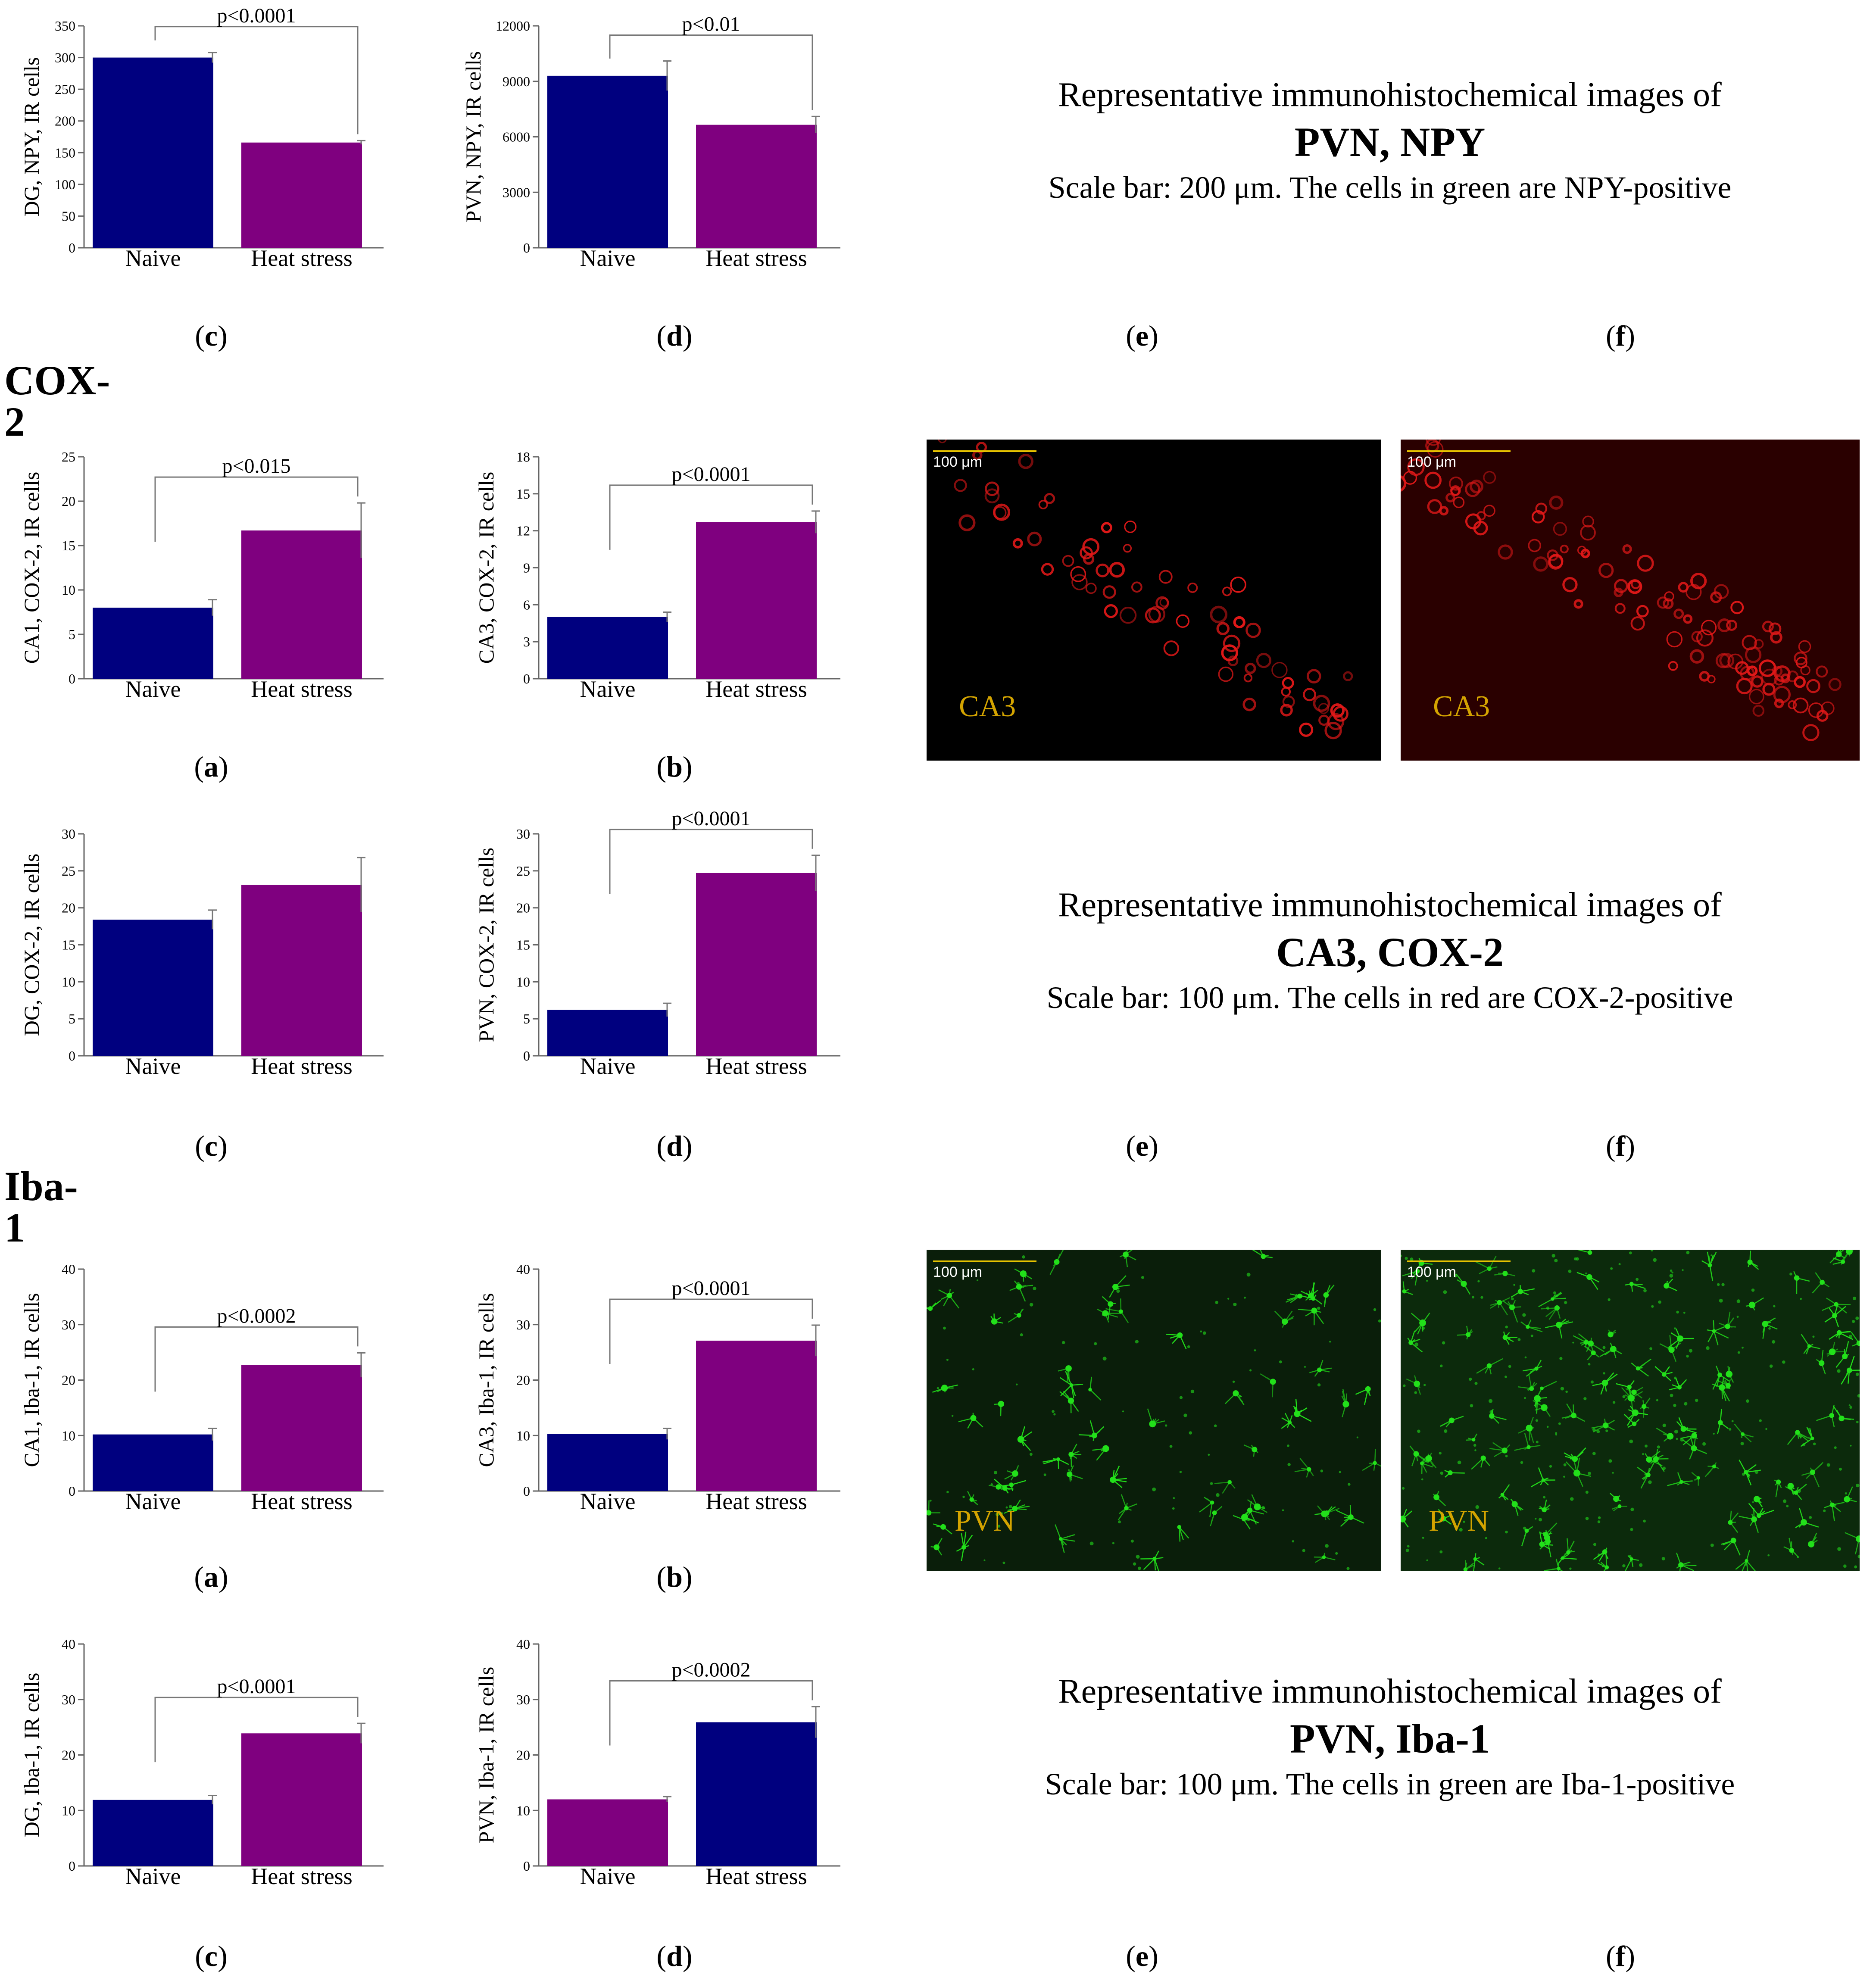  I want to click on y-tick-label: 0, so click(72, 248).